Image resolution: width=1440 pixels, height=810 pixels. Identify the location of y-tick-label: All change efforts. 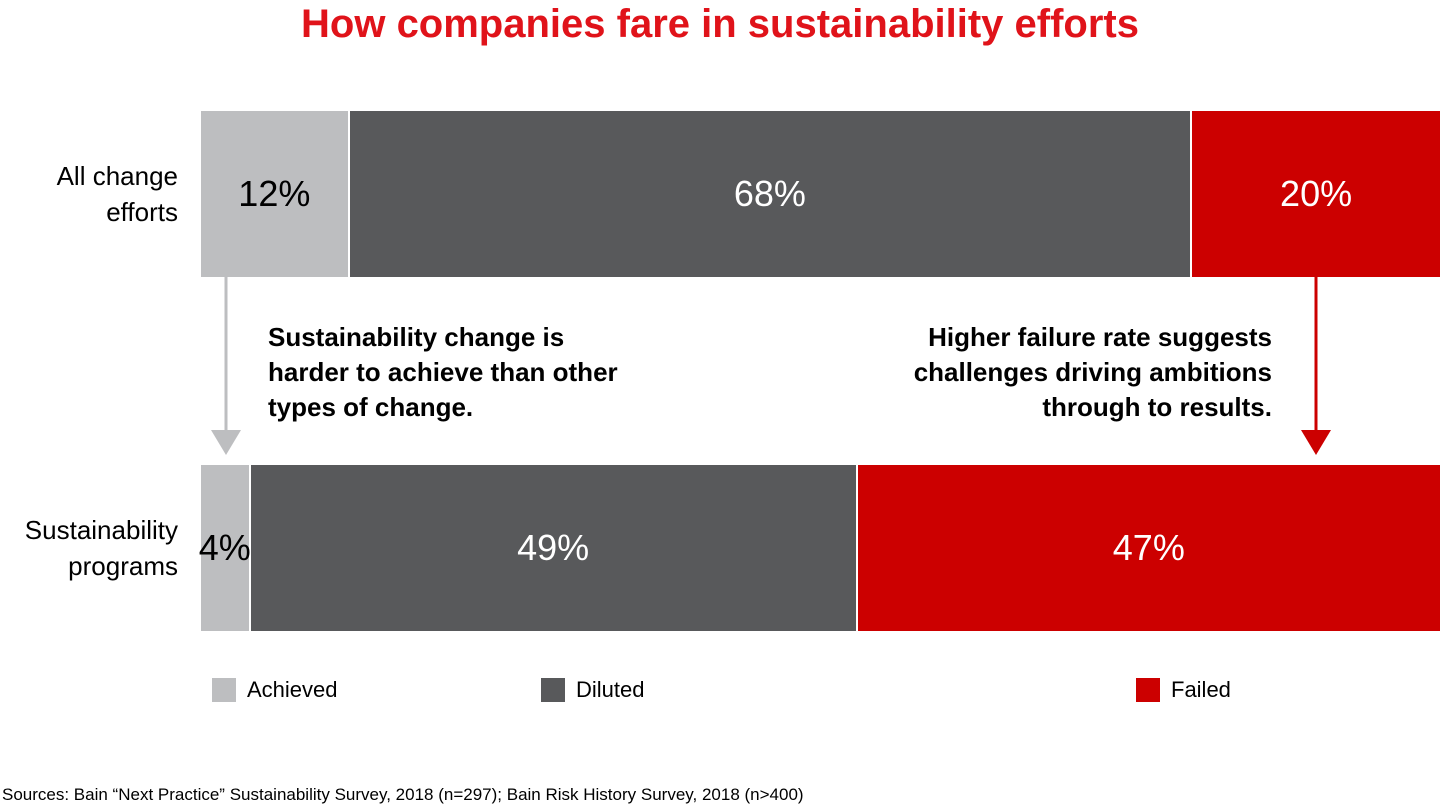
(117, 194).